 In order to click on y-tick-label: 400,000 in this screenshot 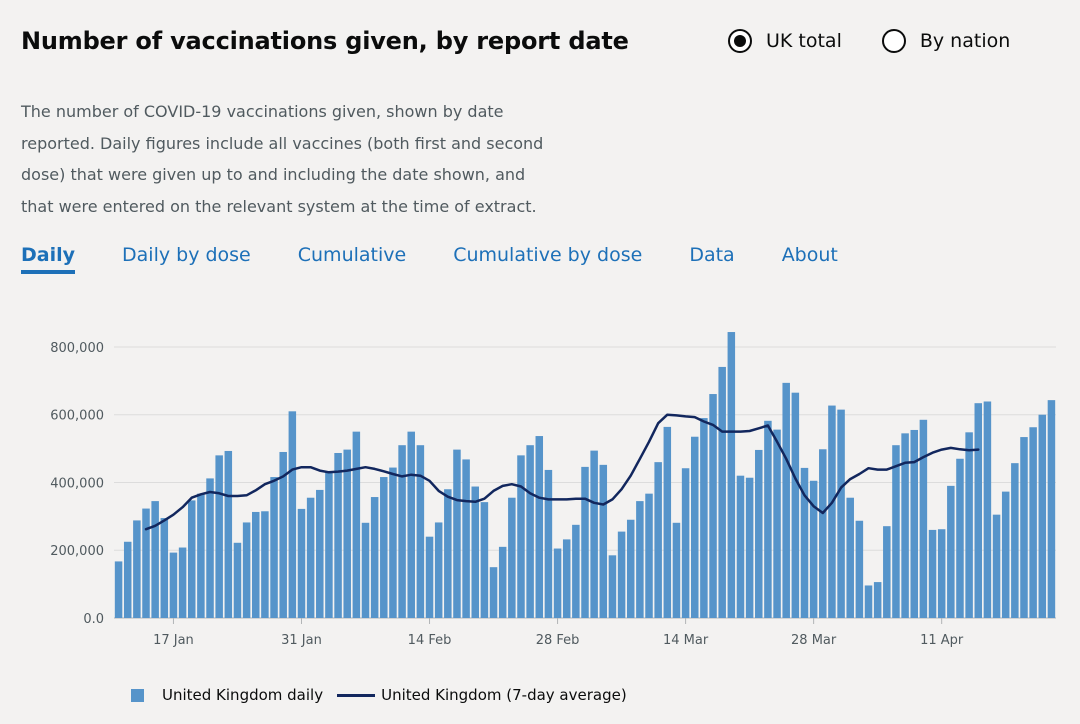, I will do `click(77, 483)`.